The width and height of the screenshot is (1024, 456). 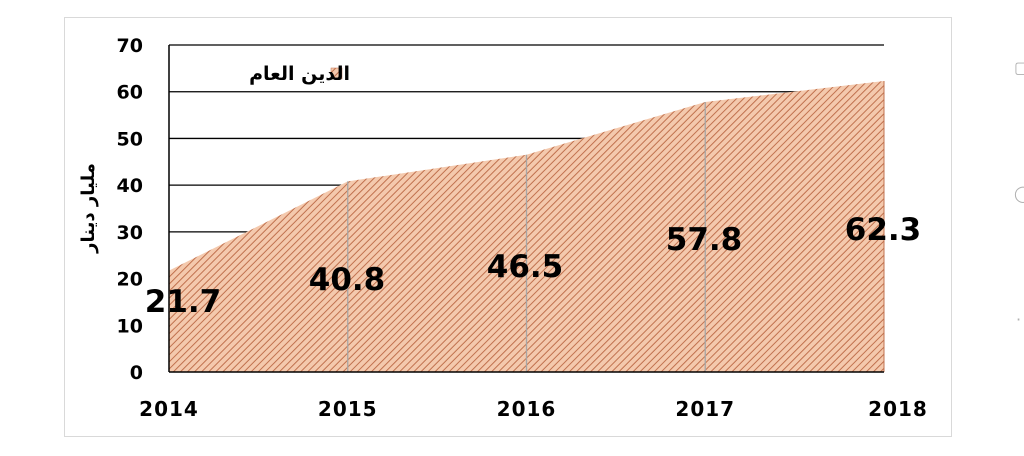 I want to click on data-label-2014: 21.7, so click(x=183, y=302).